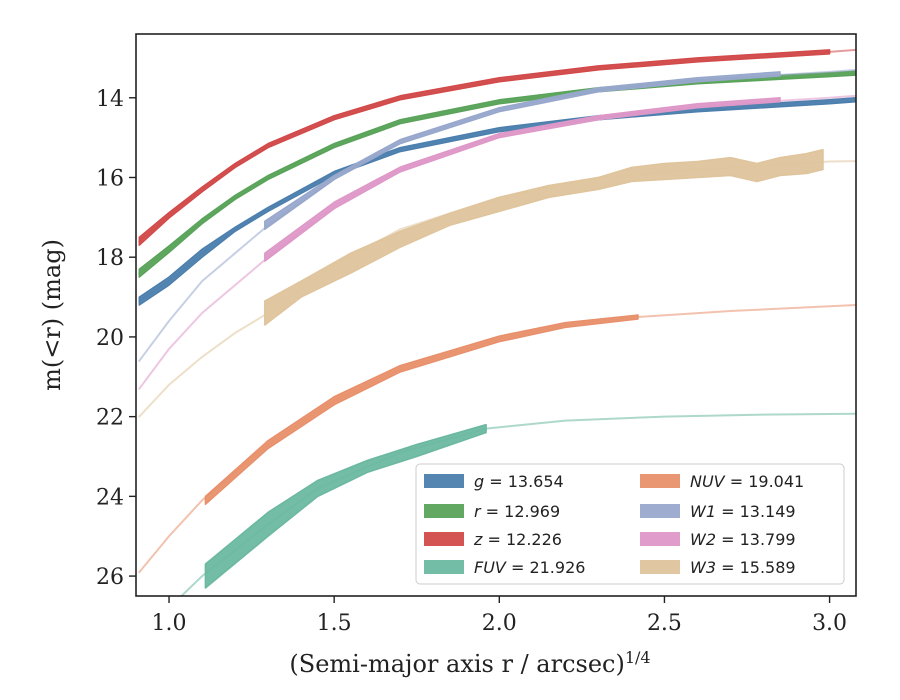 The height and width of the screenshot is (700, 900). I want to click on legend-swatch-w2, so click(660, 539).